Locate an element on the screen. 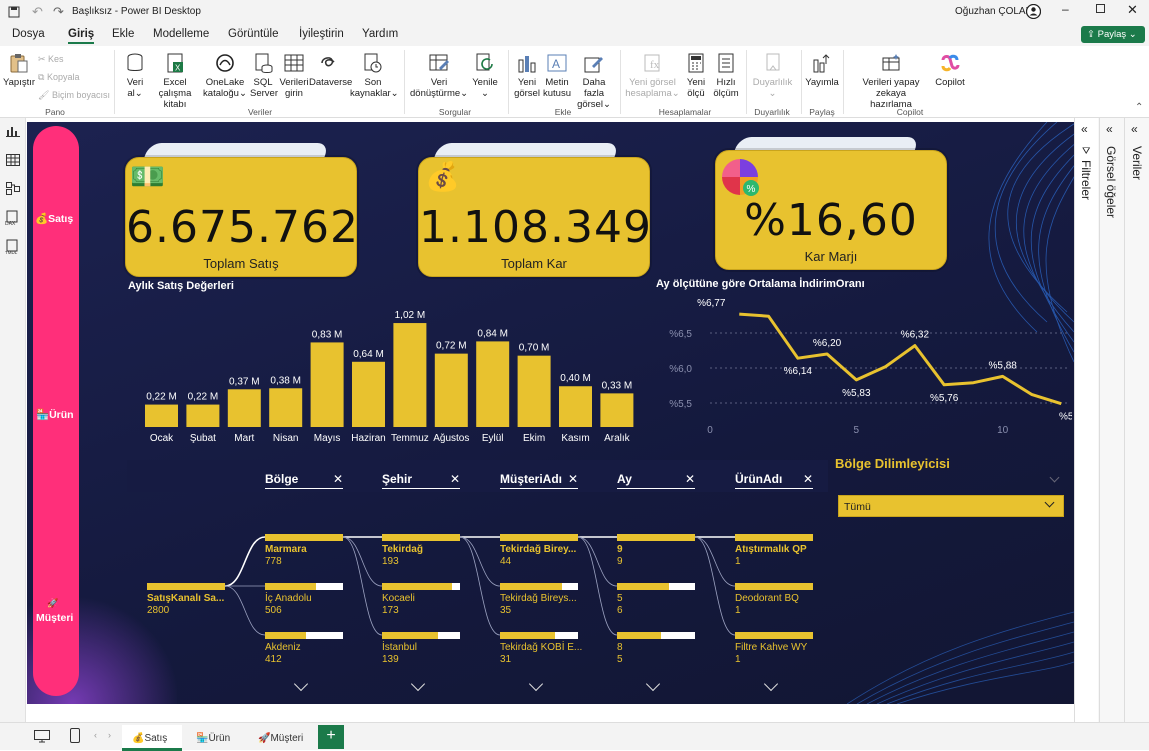  minimize-icon: – is located at coordinates (1065, 9).